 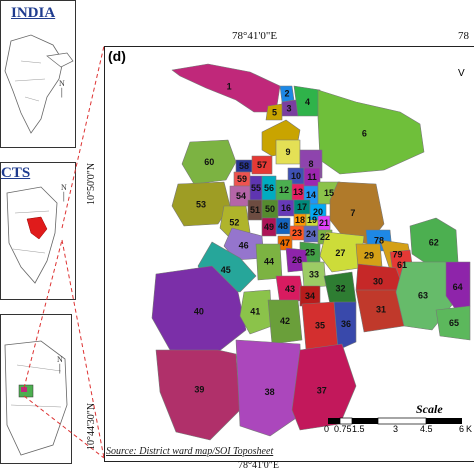 What do you see at coordinates (402, 265) in the screenshot?
I see `ward-label-61: 61` at bounding box center [402, 265].